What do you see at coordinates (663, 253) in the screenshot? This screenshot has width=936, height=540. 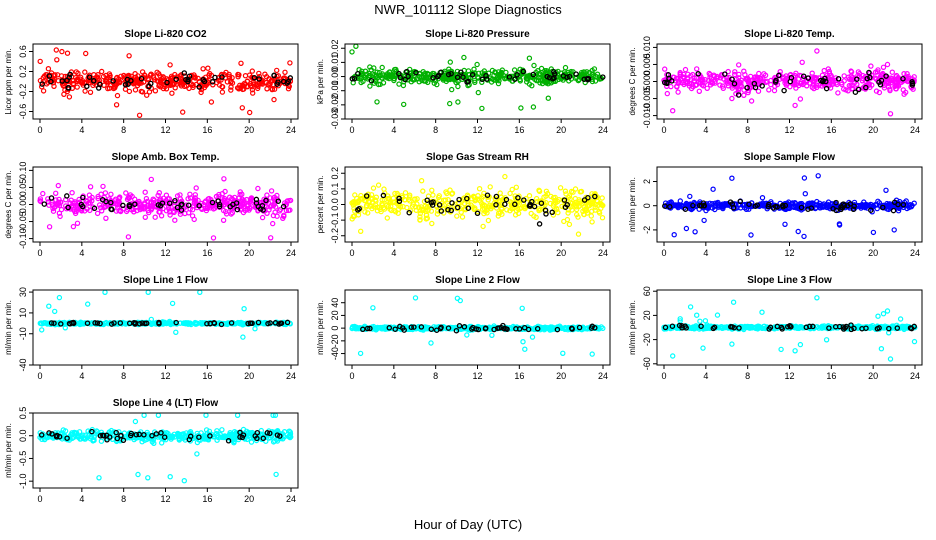 I see `x-tick-label: 0` at bounding box center [663, 253].